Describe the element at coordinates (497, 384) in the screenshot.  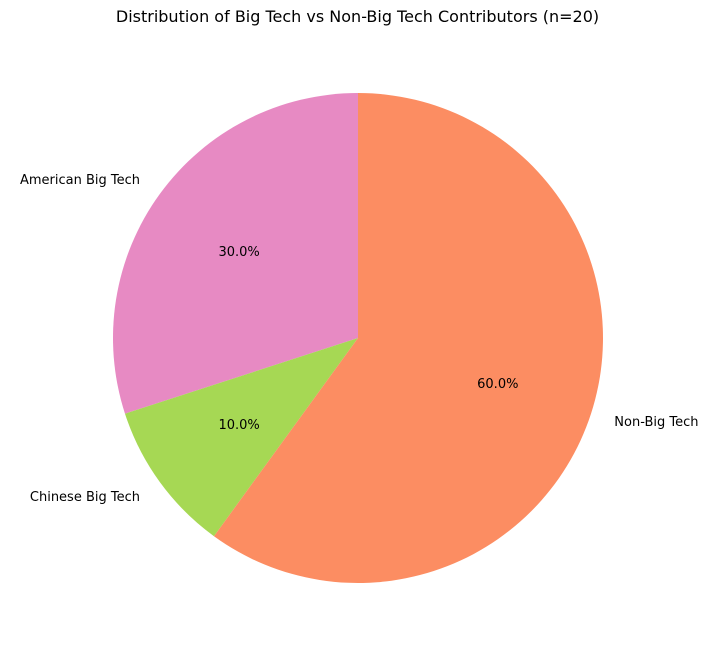
I see `pct-label-non-big-tech: 60.0%` at that location.